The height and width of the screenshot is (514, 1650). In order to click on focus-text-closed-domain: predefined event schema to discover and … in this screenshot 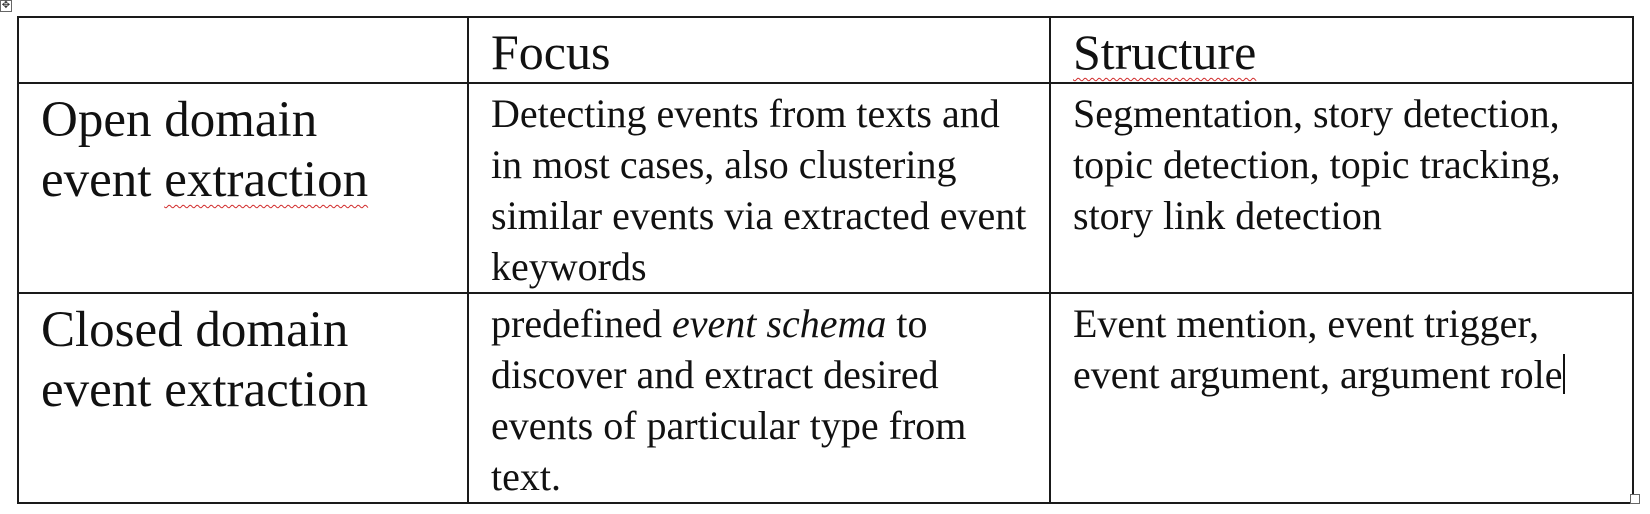, I will do `click(759, 398)`.